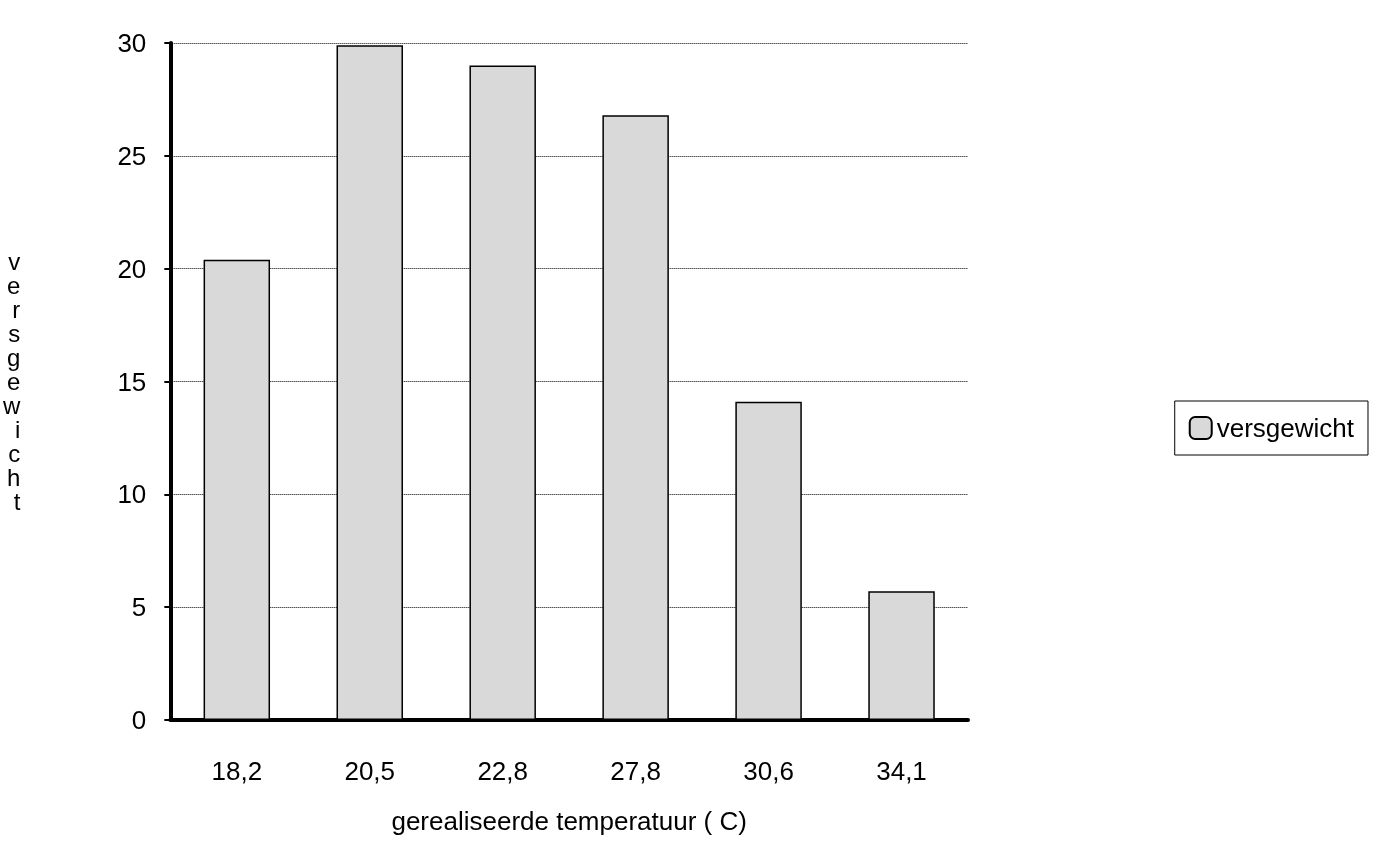  I want to click on y-tick-label: 10, so click(132, 494).